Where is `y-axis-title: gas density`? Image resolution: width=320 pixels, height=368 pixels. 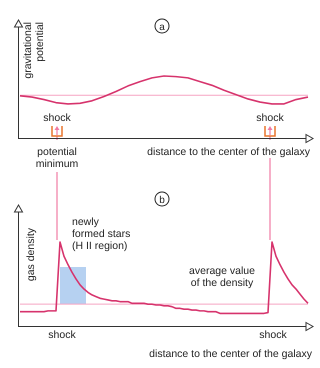 y-axis-title: gas density is located at coordinates (31, 254).